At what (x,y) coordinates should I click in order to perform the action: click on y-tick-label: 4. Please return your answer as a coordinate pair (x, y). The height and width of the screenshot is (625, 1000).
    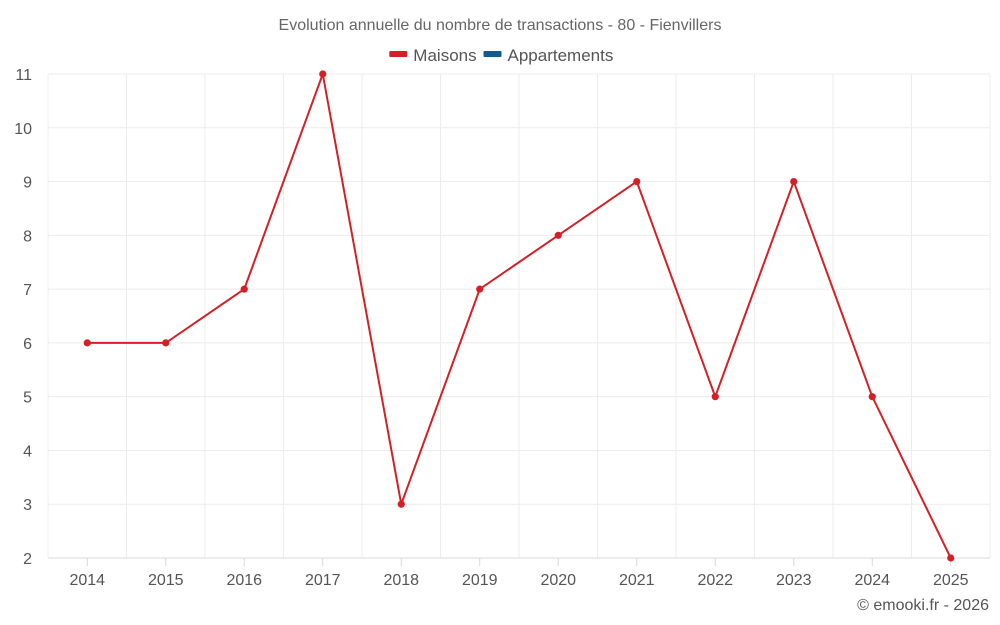
    Looking at the image, I should click on (27, 451).